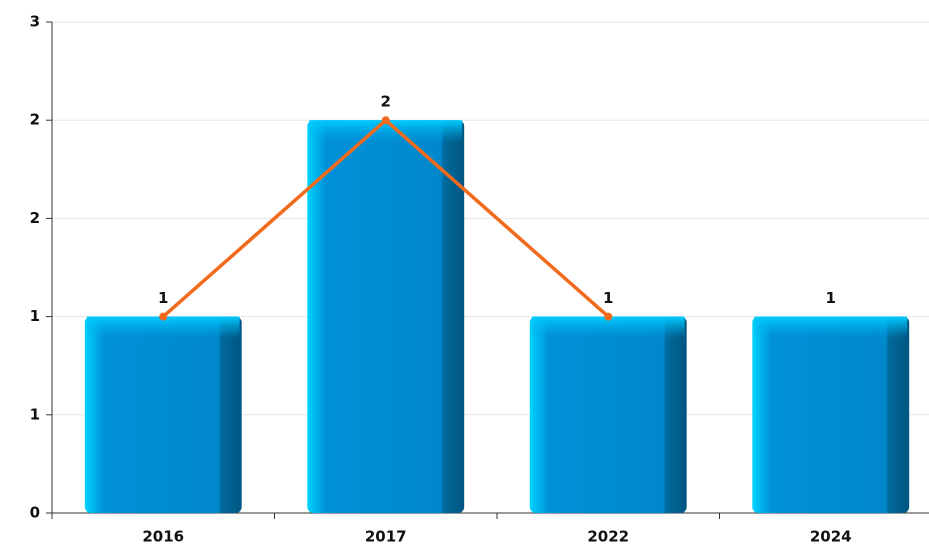 This screenshot has height=548, width=929. What do you see at coordinates (386, 537) in the screenshot?
I see `x-tick-label: 2017` at bounding box center [386, 537].